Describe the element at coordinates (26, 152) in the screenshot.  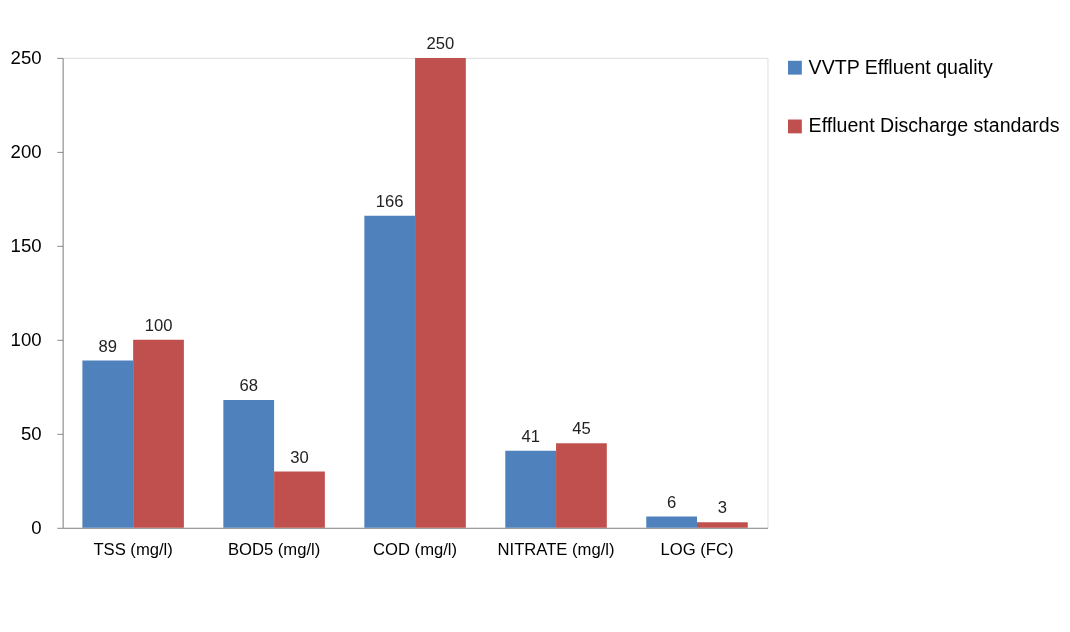
I see `y-tick-label: 200` at that location.